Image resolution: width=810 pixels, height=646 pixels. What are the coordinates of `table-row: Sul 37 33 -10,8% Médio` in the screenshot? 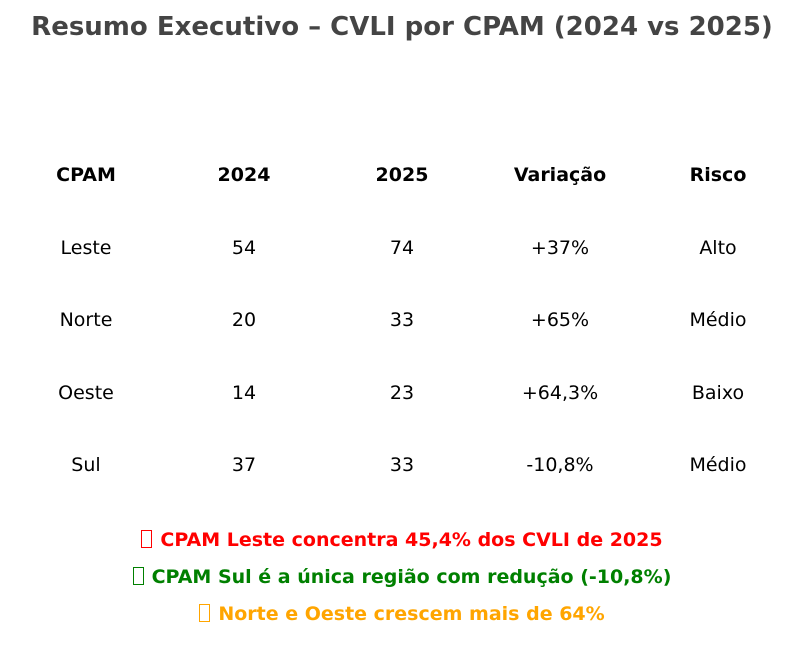 It's located at (405, 466).